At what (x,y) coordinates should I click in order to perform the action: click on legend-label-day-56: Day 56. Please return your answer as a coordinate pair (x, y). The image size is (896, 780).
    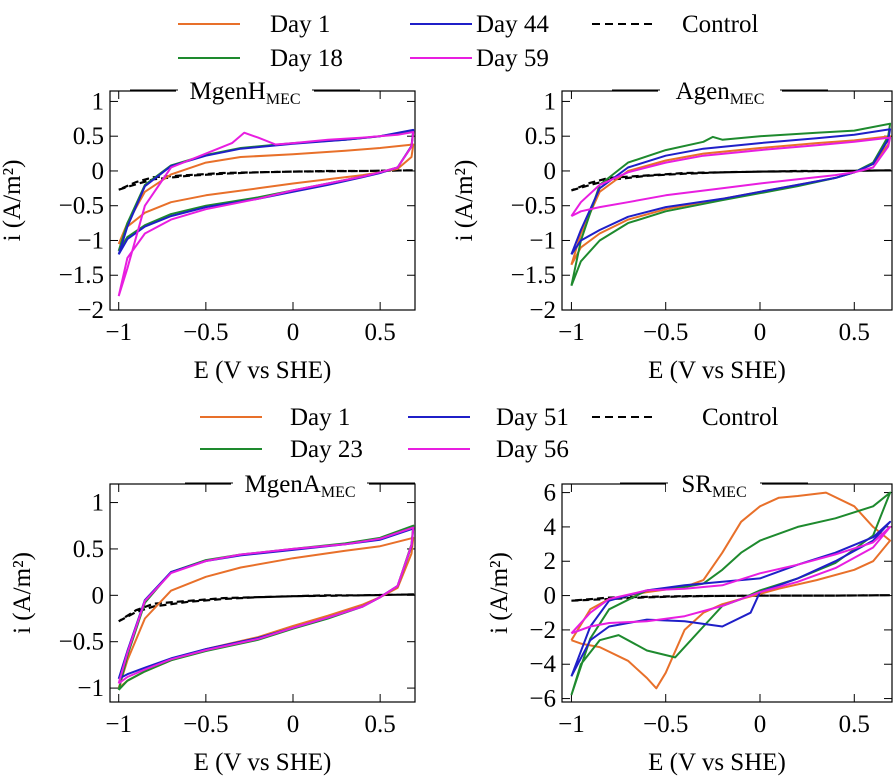
    Looking at the image, I should click on (532, 449).